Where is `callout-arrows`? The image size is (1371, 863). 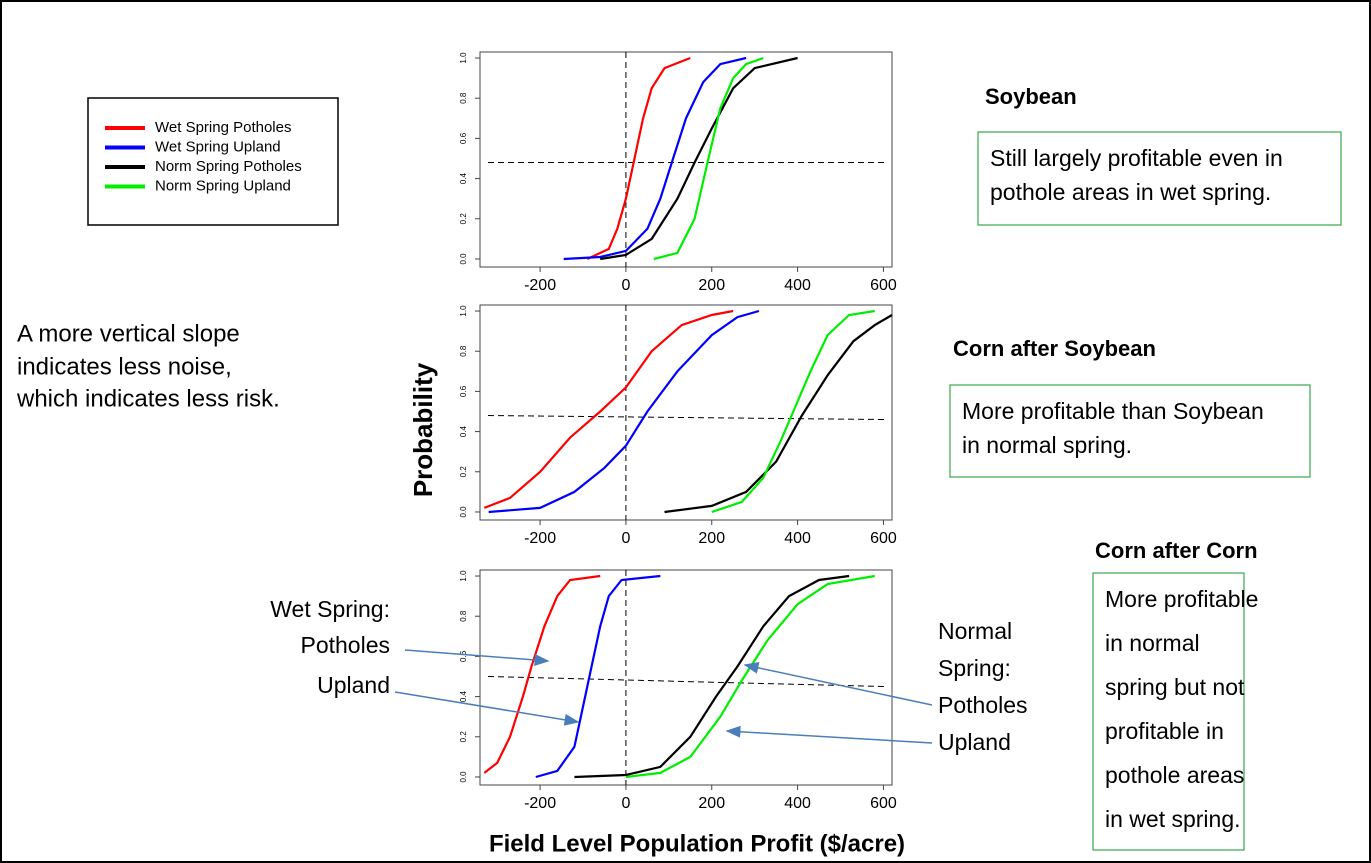
callout-arrows is located at coordinates (663, 696).